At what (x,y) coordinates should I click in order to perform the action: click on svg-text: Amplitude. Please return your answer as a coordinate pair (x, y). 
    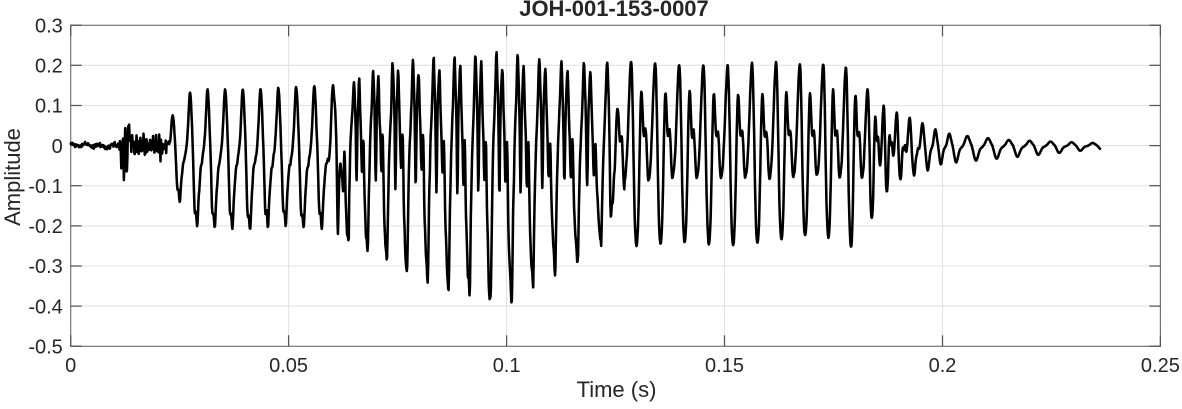
    Looking at the image, I should click on (12, 177).